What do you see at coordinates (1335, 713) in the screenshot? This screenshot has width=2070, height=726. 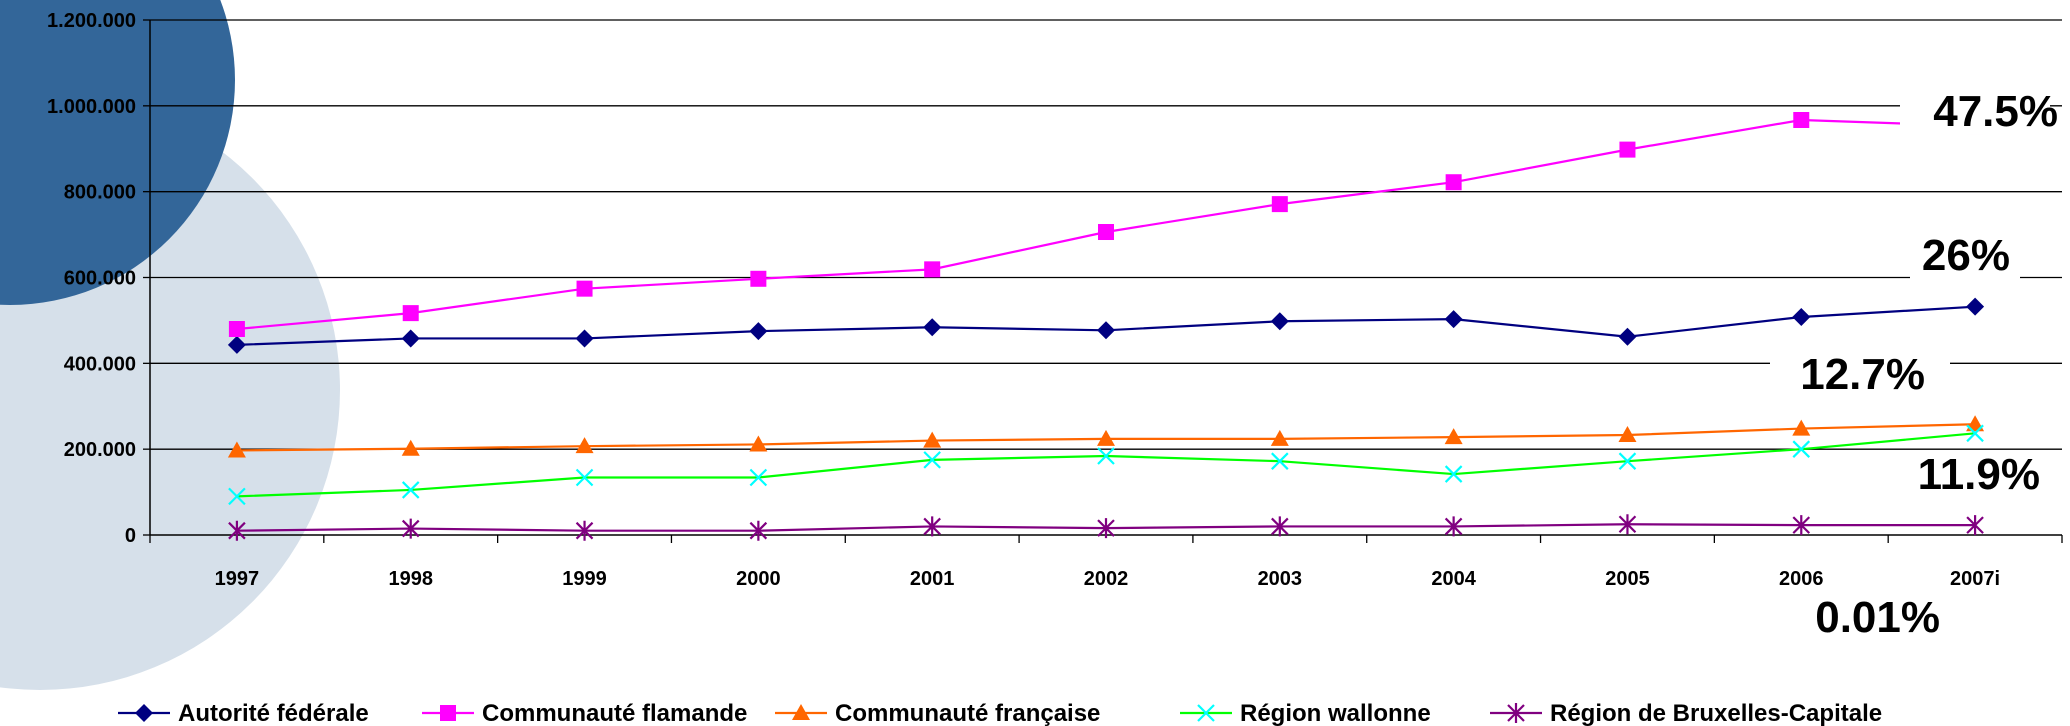 I see `legend-label: Région wallonne` at bounding box center [1335, 713].